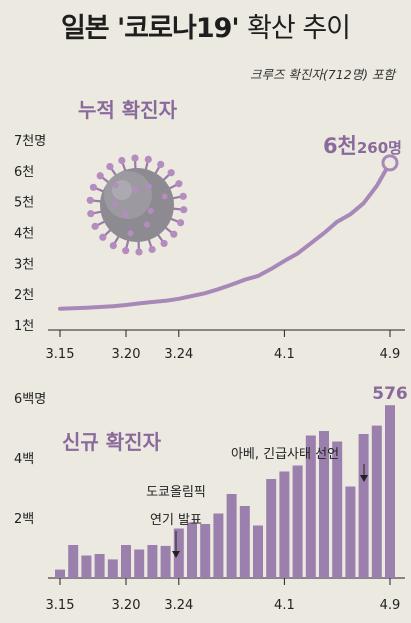 This screenshot has height=623, width=411. Describe the element at coordinates (322, 74) in the screenshot. I see `subtitle: 크루즈 확진자(712명) 포함` at that location.